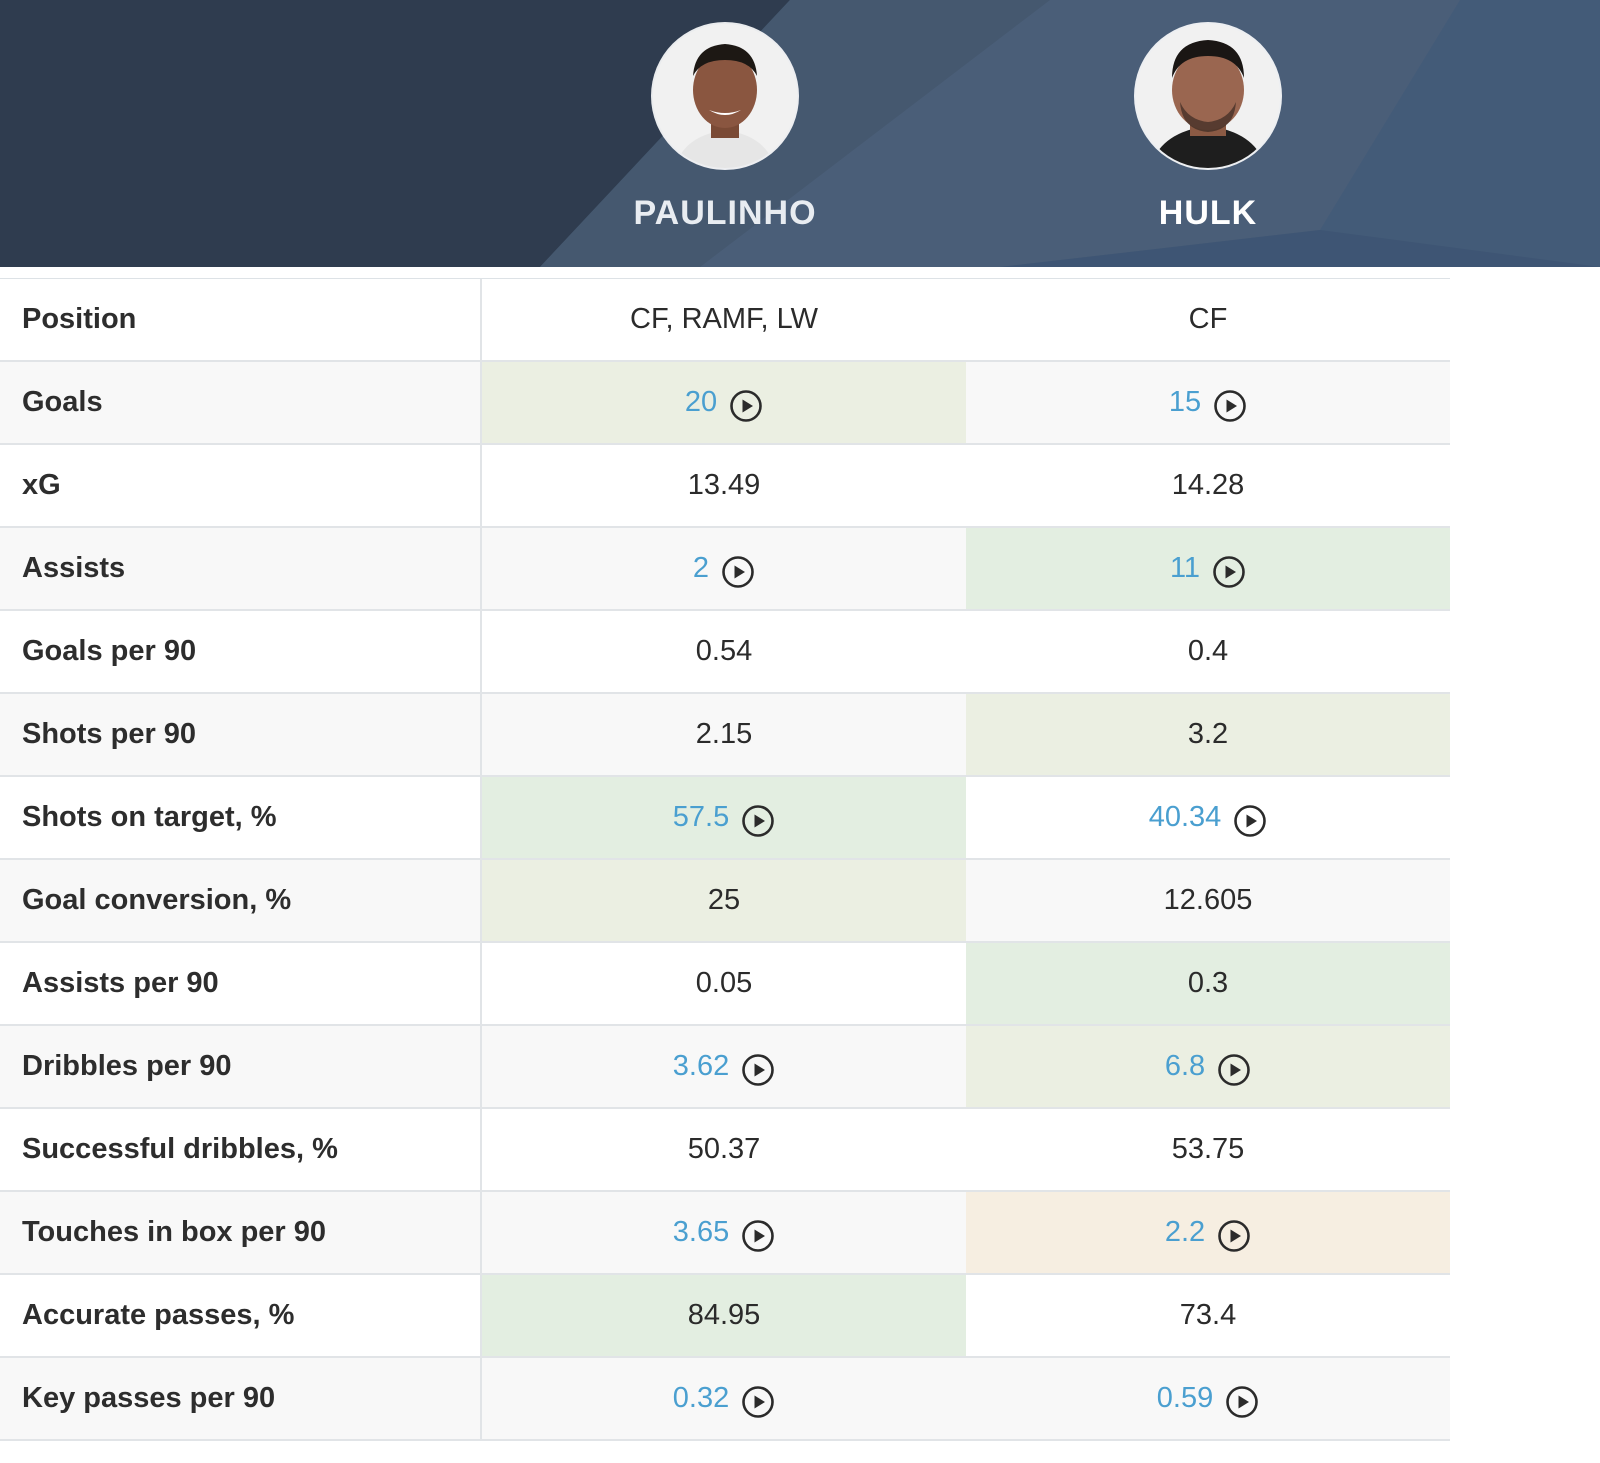 The height and width of the screenshot is (1463, 1600). I want to click on stat-value-text: 0.4, so click(1208, 651).